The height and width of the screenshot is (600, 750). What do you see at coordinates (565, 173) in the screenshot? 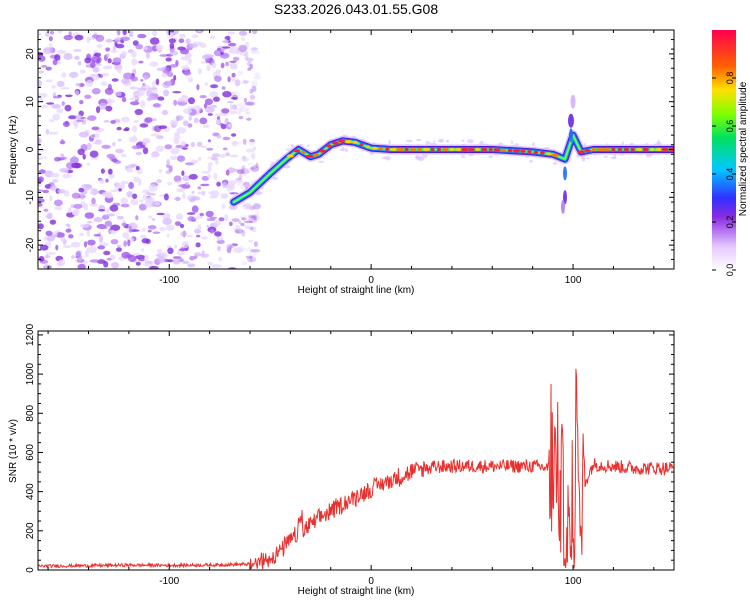
I see `disturbance-blob` at bounding box center [565, 173].